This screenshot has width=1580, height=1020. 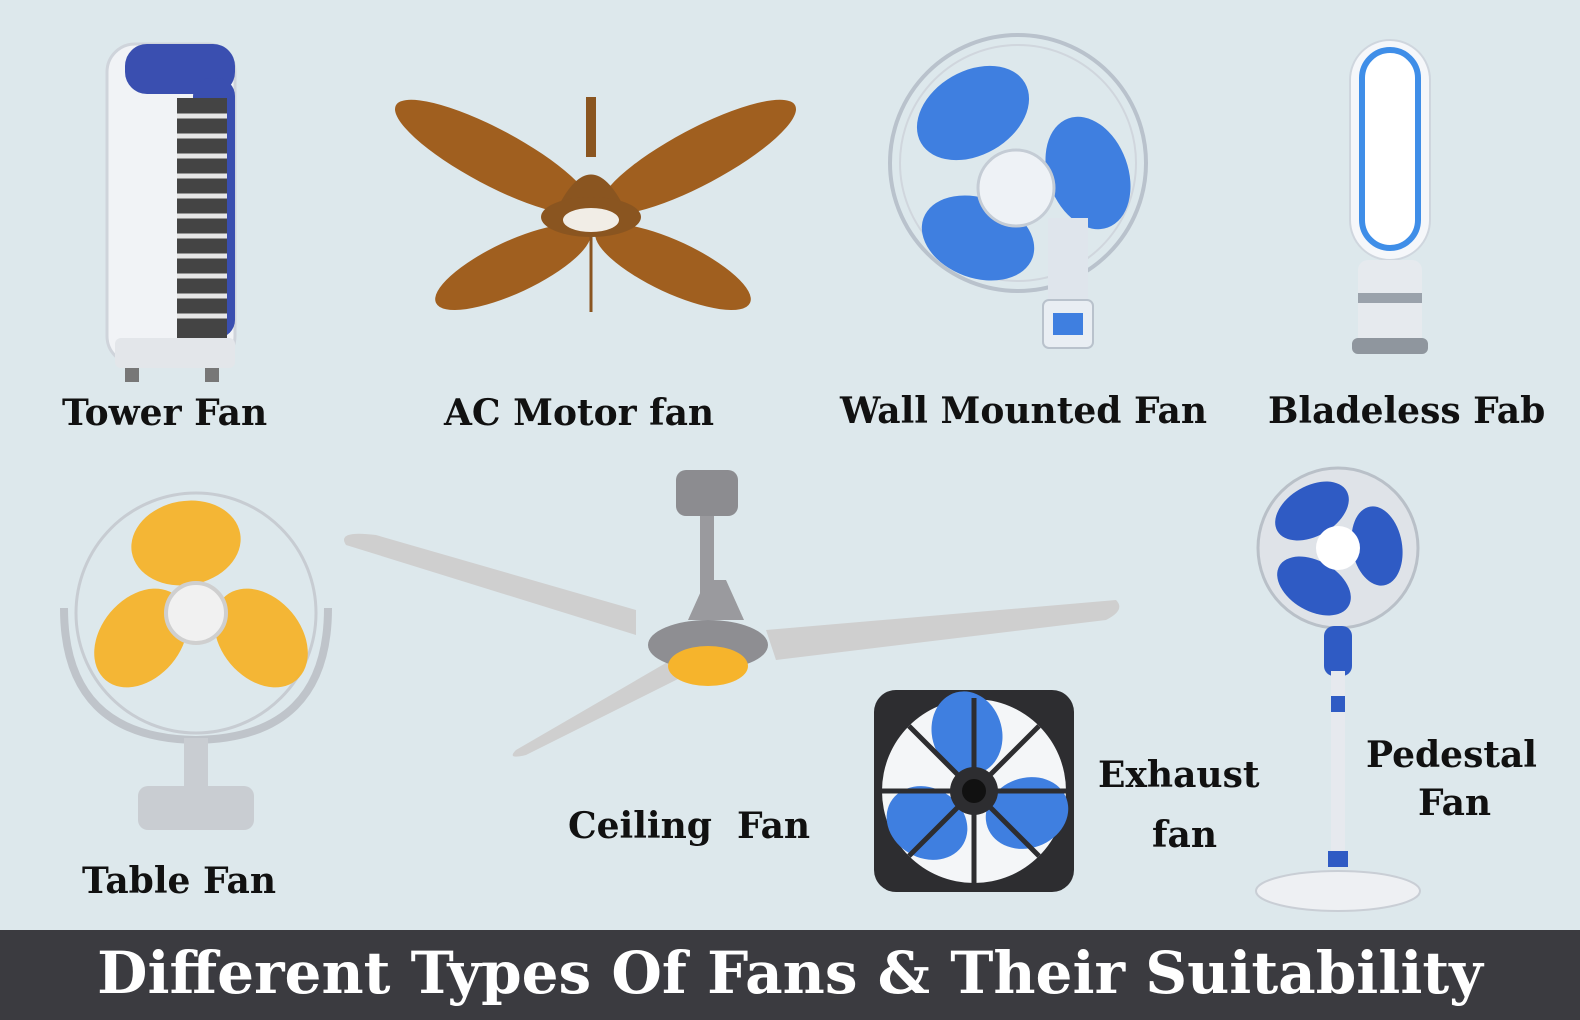 What do you see at coordinates (1338, 689) in the screenshot?
I see `pedestal-fan-icon` at bounding box center [1338, 689].